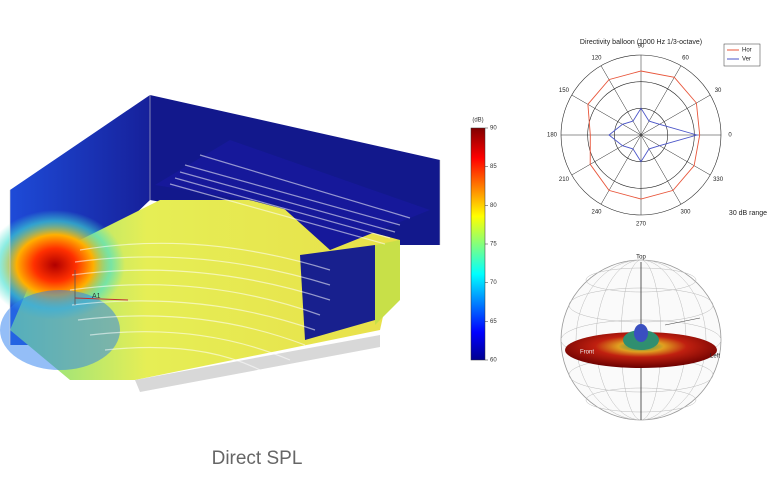 This screenshot has height=481, width=774. Describe the element at coordinates (96, 296) in the screenshot. I see `source-label: A1` at that location.